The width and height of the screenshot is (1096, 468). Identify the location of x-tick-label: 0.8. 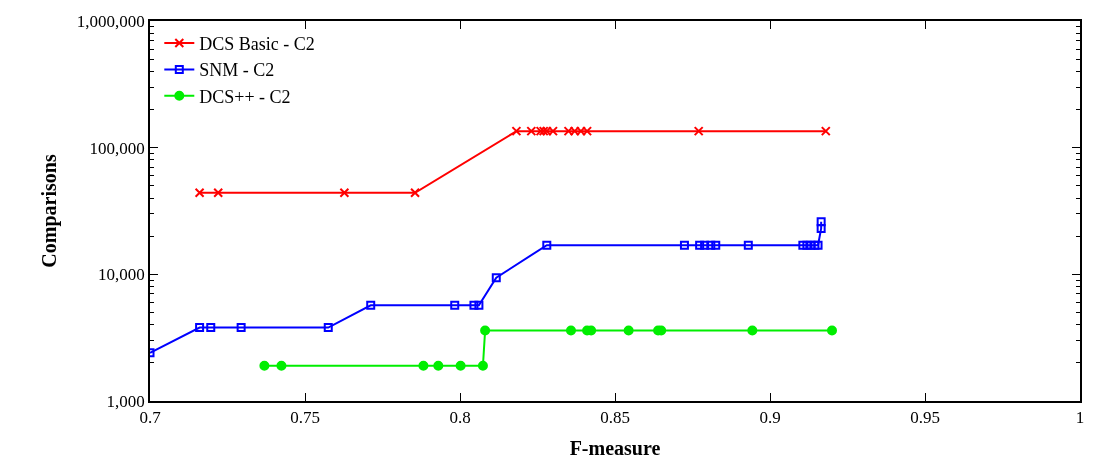
(460, 418).